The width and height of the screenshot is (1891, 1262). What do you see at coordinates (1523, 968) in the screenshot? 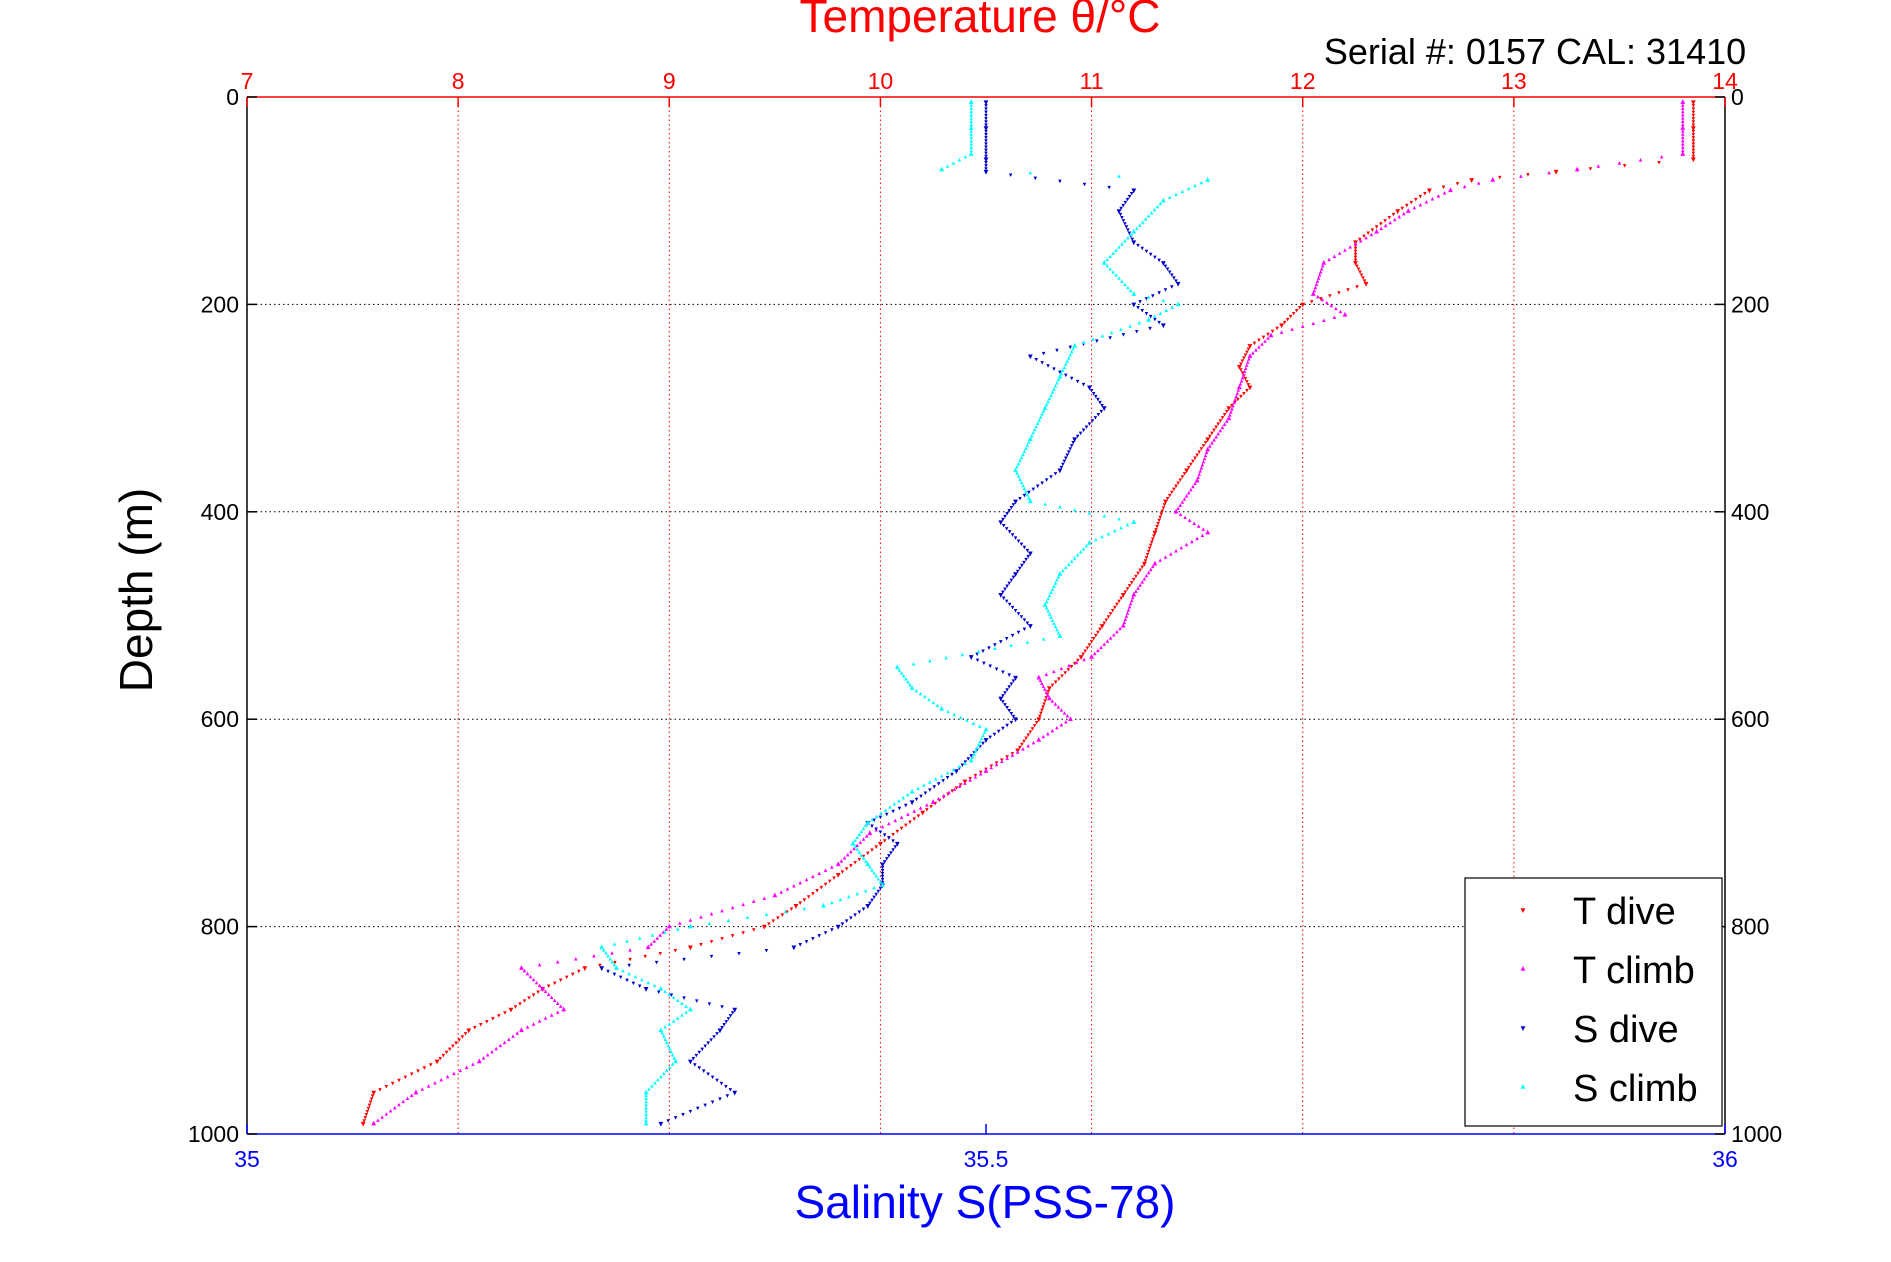
I see `legend-marker` at bounding box center [1523, 968].